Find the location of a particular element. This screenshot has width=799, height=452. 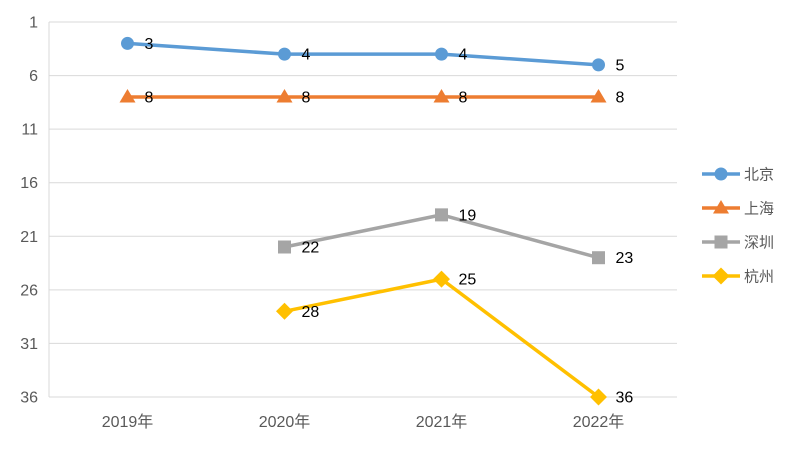

y-axis-tick-label: 6 is located at coordinates (33, 76).